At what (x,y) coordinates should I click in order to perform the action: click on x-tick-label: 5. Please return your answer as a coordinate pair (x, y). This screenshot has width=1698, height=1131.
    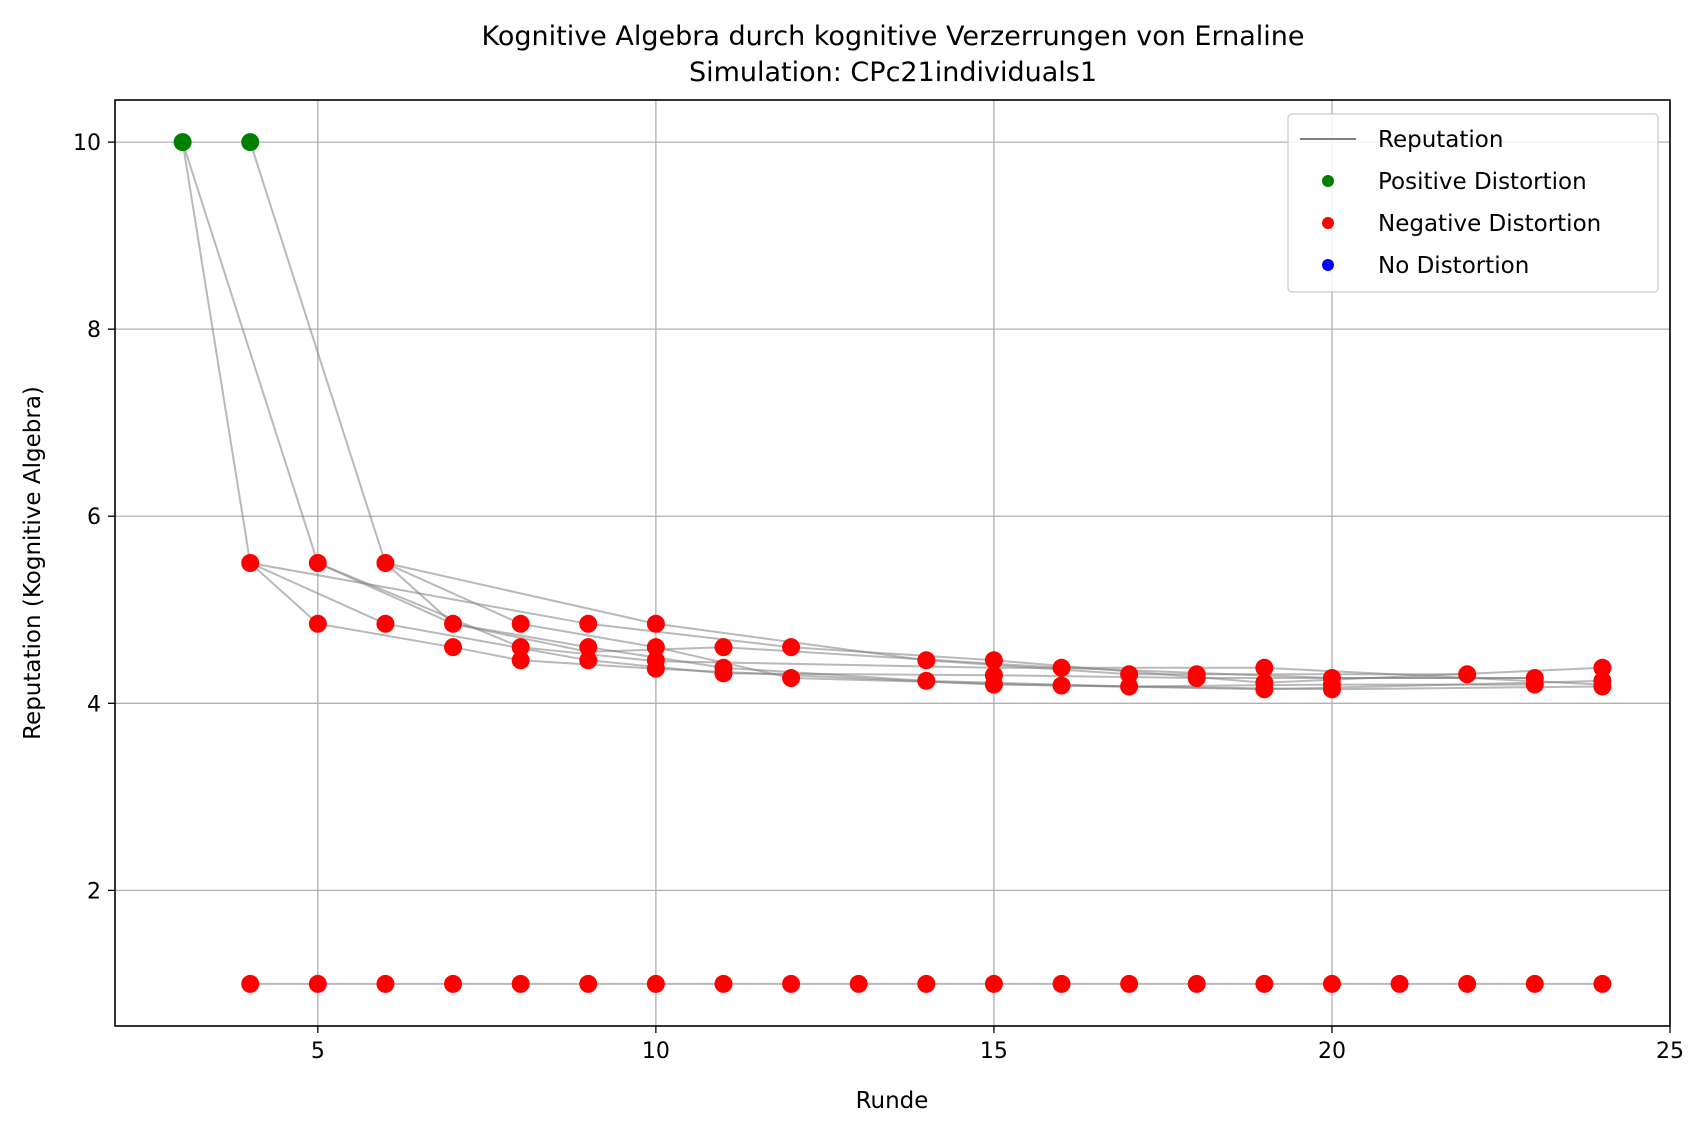
    Looking at the image, I should click on (318, 1051).